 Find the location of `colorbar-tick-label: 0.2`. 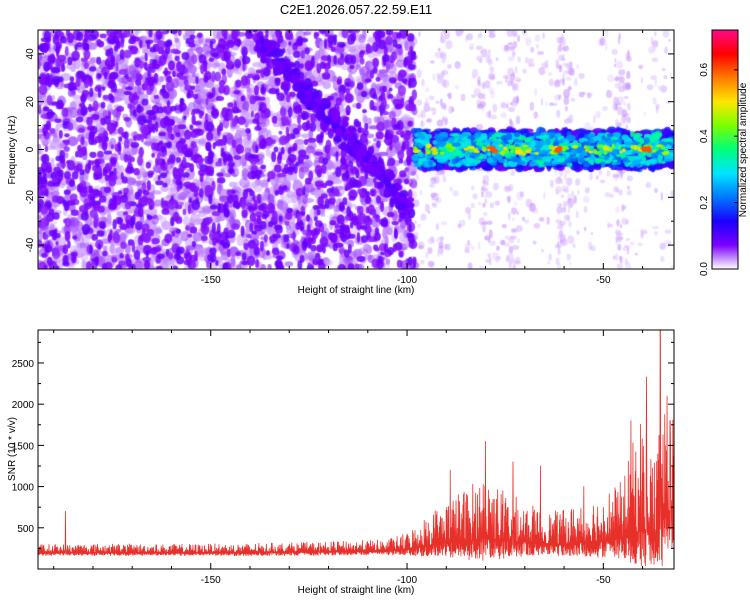

colorbar-tick-label: 0.2 is located at coordinates (704, 202).